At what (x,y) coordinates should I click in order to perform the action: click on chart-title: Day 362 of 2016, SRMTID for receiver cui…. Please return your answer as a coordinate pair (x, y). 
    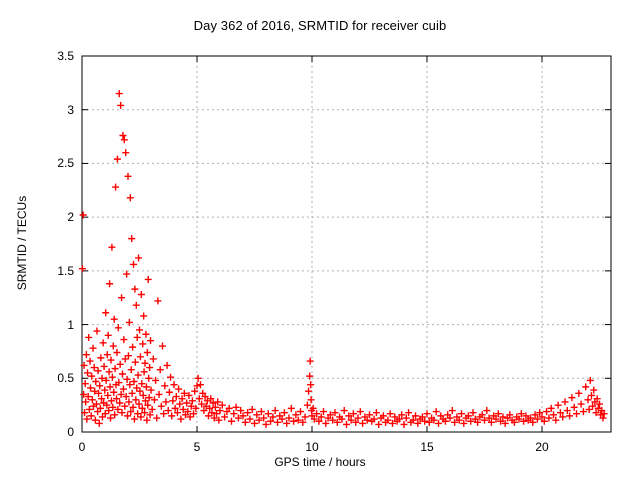
    Looking at the image, I should click on (320, 25).